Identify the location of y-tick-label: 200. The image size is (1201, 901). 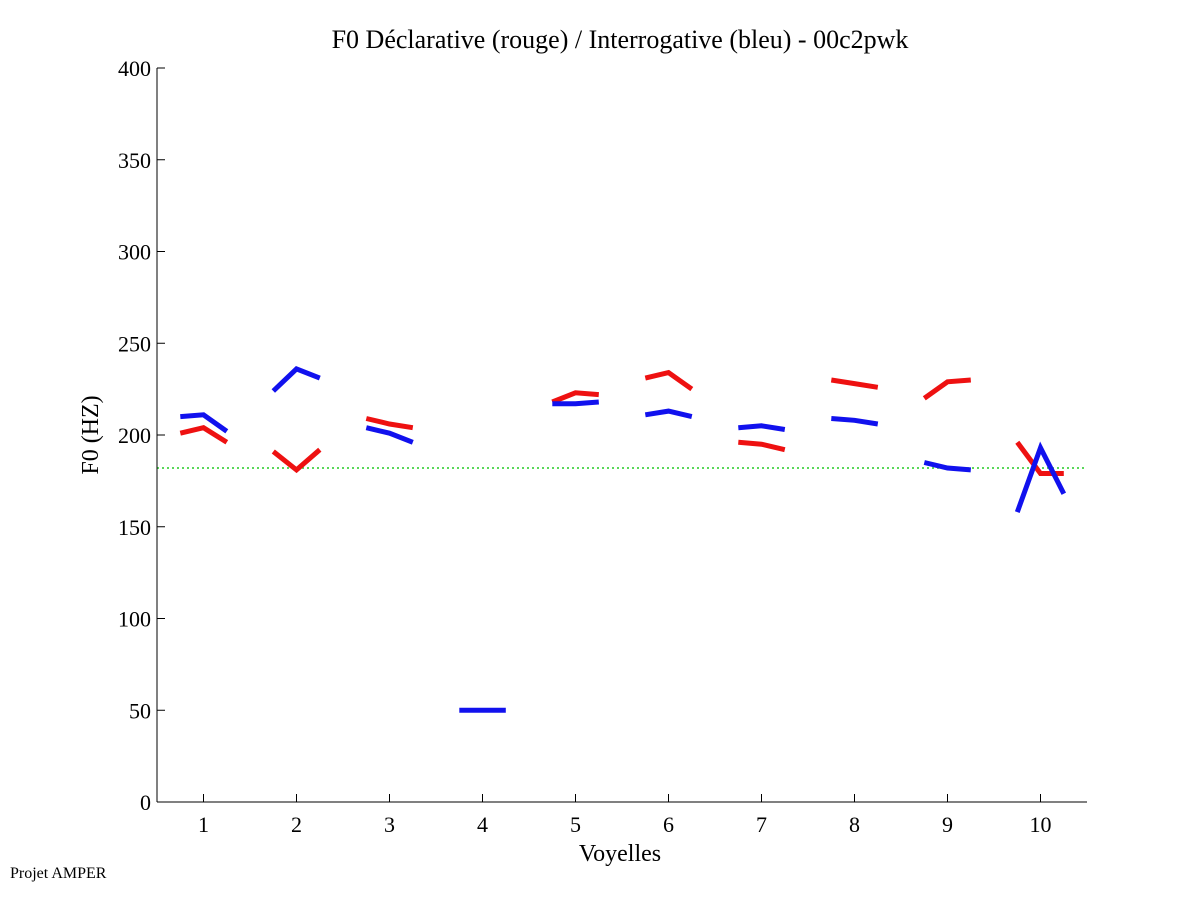
(134, 435).